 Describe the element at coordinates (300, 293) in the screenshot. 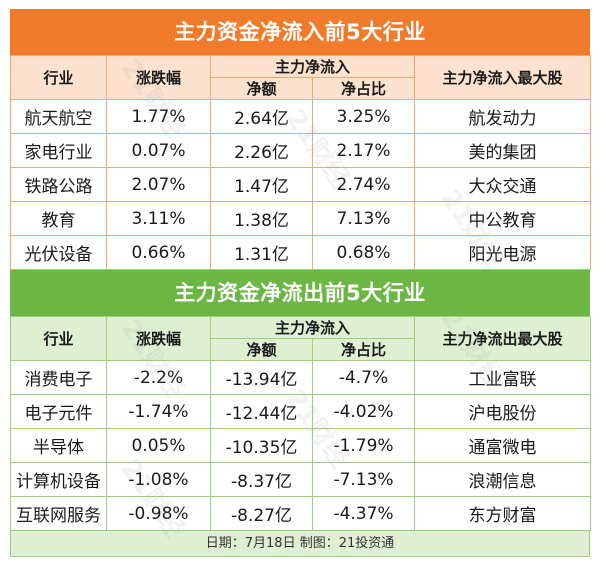

I see `outflow-title: 主力资金净流出前5大行业` at that location.